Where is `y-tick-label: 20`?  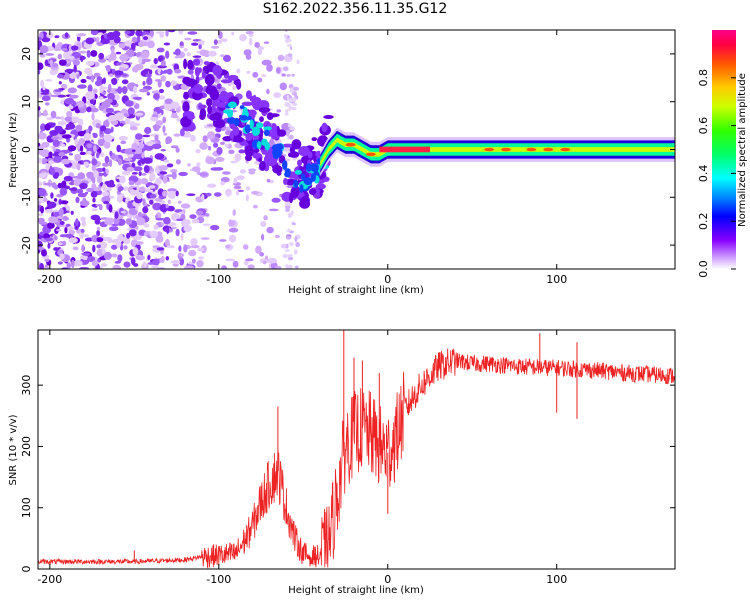 y-tick-label: 20 is located at coordinates (26, 54).